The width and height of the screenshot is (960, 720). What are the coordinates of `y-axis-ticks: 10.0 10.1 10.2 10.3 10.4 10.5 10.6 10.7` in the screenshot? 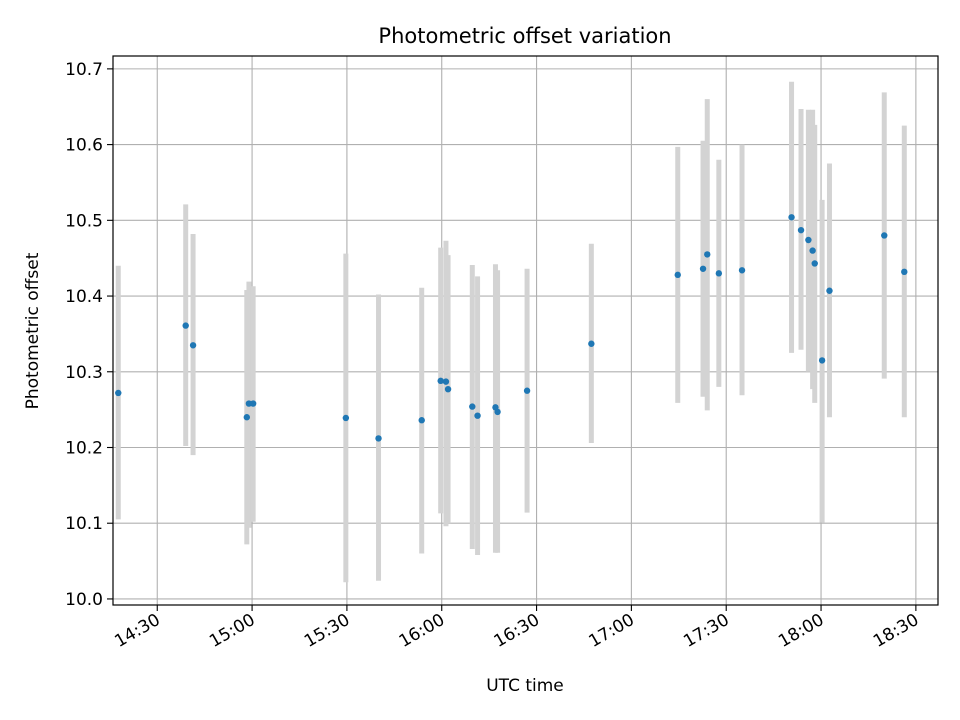 It's located at (89, 335).